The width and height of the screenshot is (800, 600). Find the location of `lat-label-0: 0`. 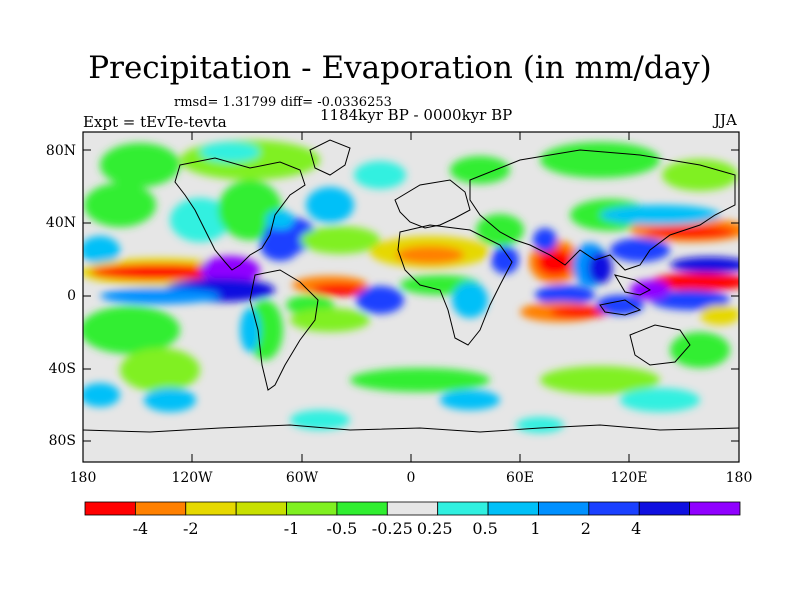

lat-label-0: 0 is located at coordinates (71, 296).